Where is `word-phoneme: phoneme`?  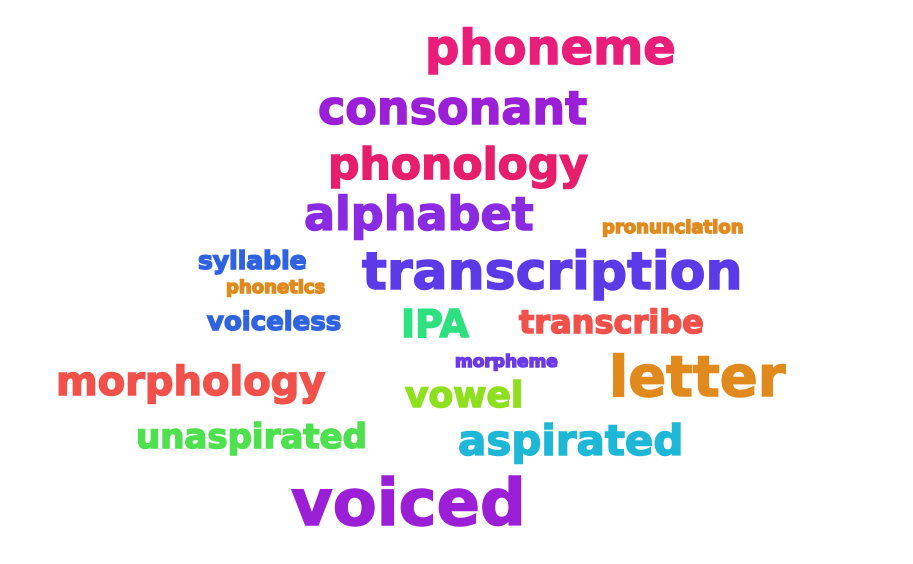
word-phoneme: phoneme is located at coordinates (550, 48).